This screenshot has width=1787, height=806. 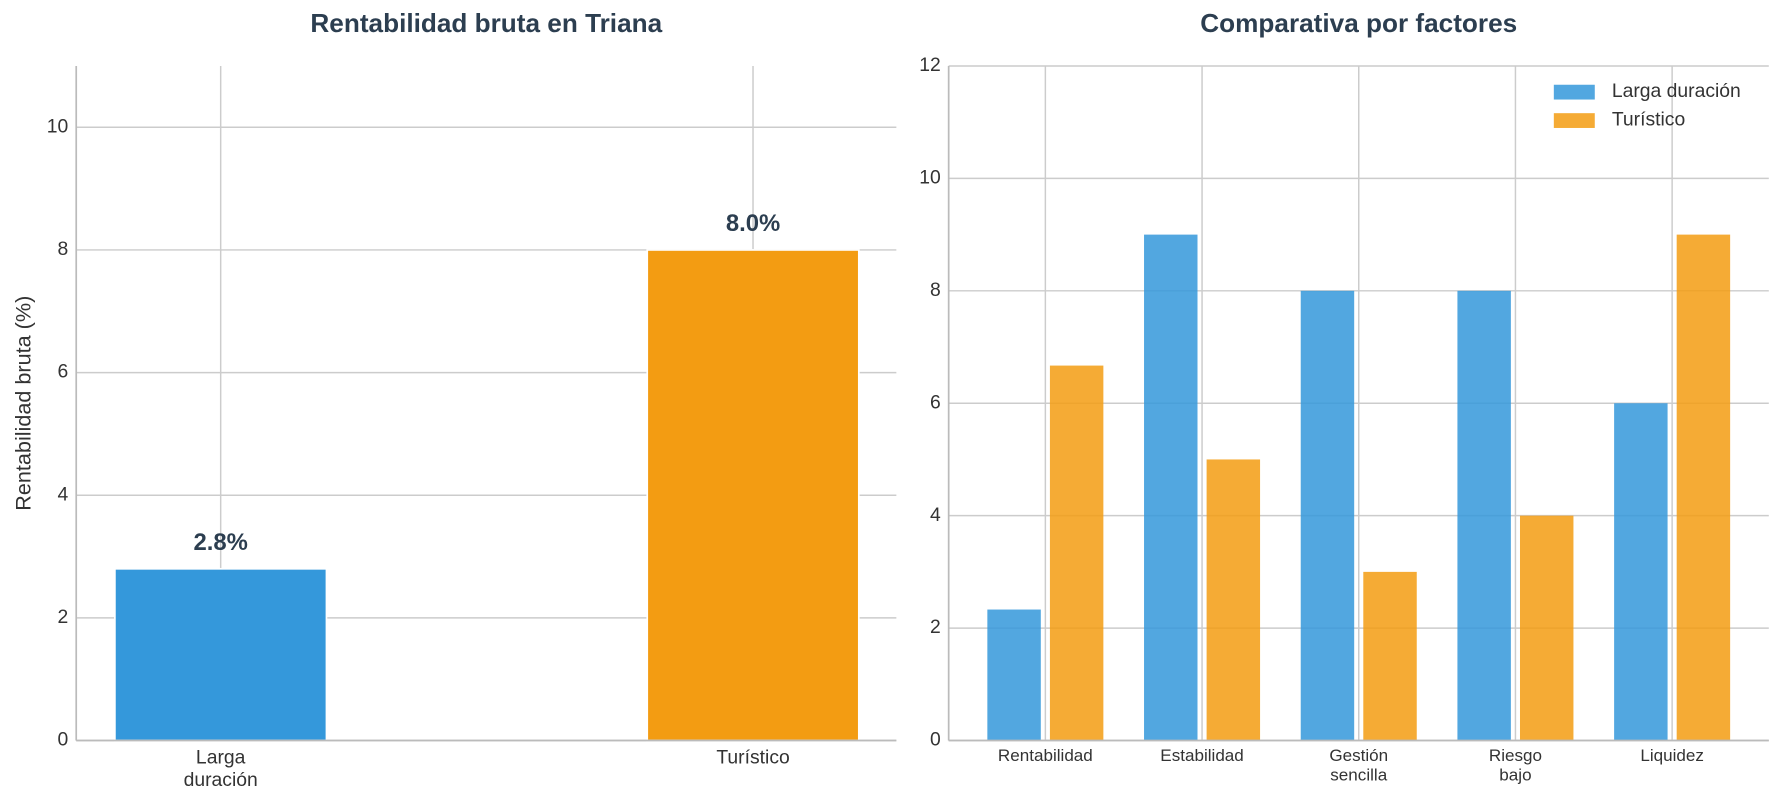 I want to click on x-tick-label: Larga duración, so click(x=220, y=768).